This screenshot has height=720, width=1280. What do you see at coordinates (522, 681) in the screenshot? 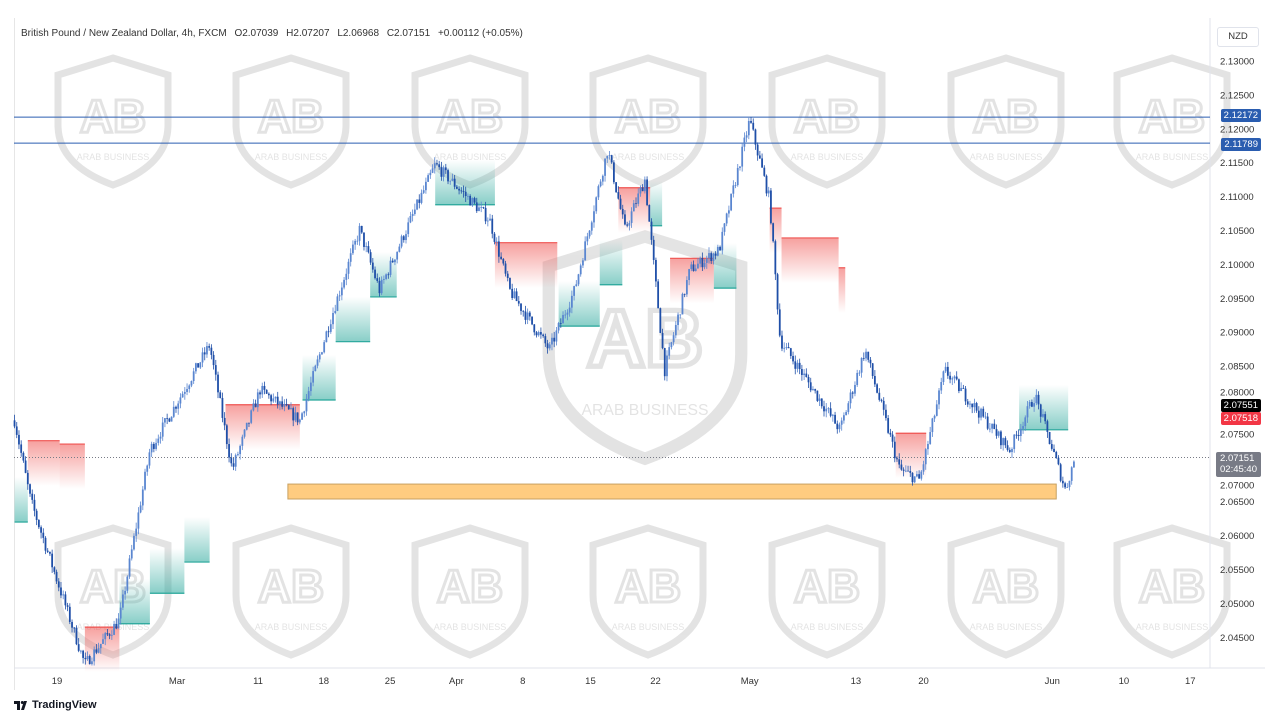
I see `time-tick-label: 8` at bounding box center [522, 681].